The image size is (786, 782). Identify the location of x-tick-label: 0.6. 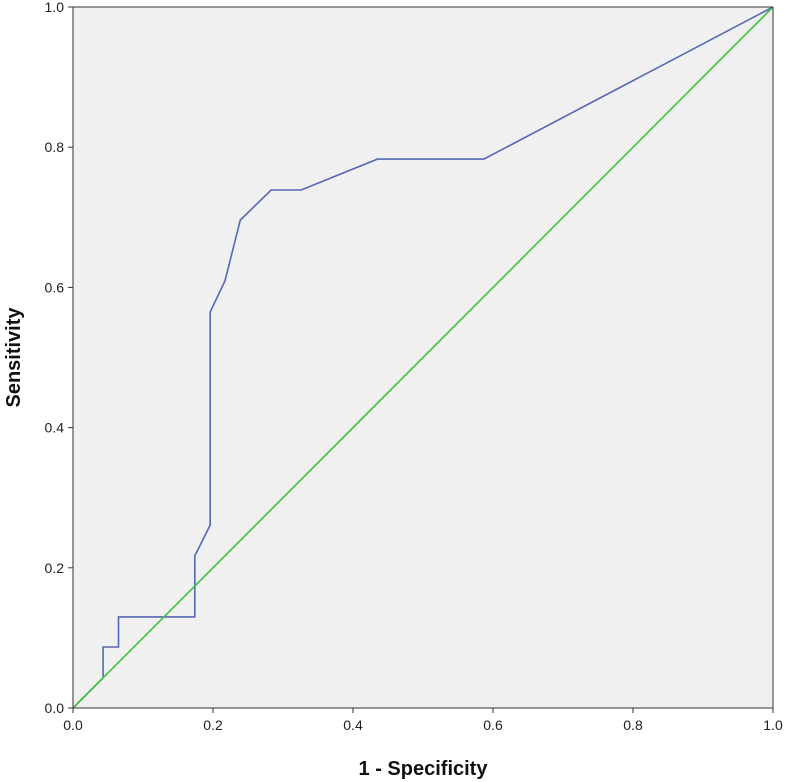
(493, 725).